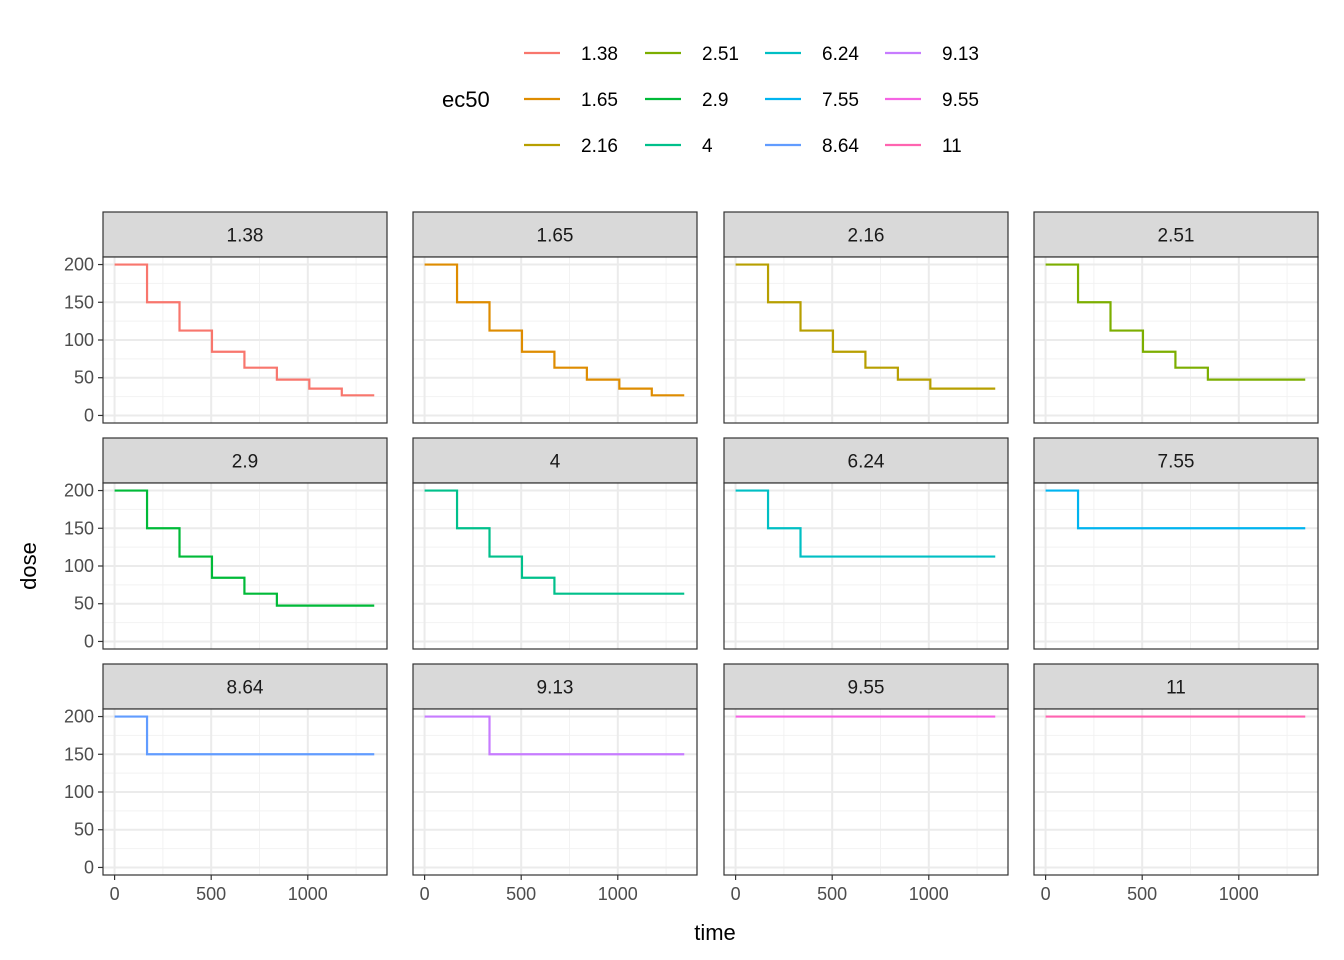 The image size is (1344, 960). I want to click on legend-label-9-13: 9.13, so click(960, 54).